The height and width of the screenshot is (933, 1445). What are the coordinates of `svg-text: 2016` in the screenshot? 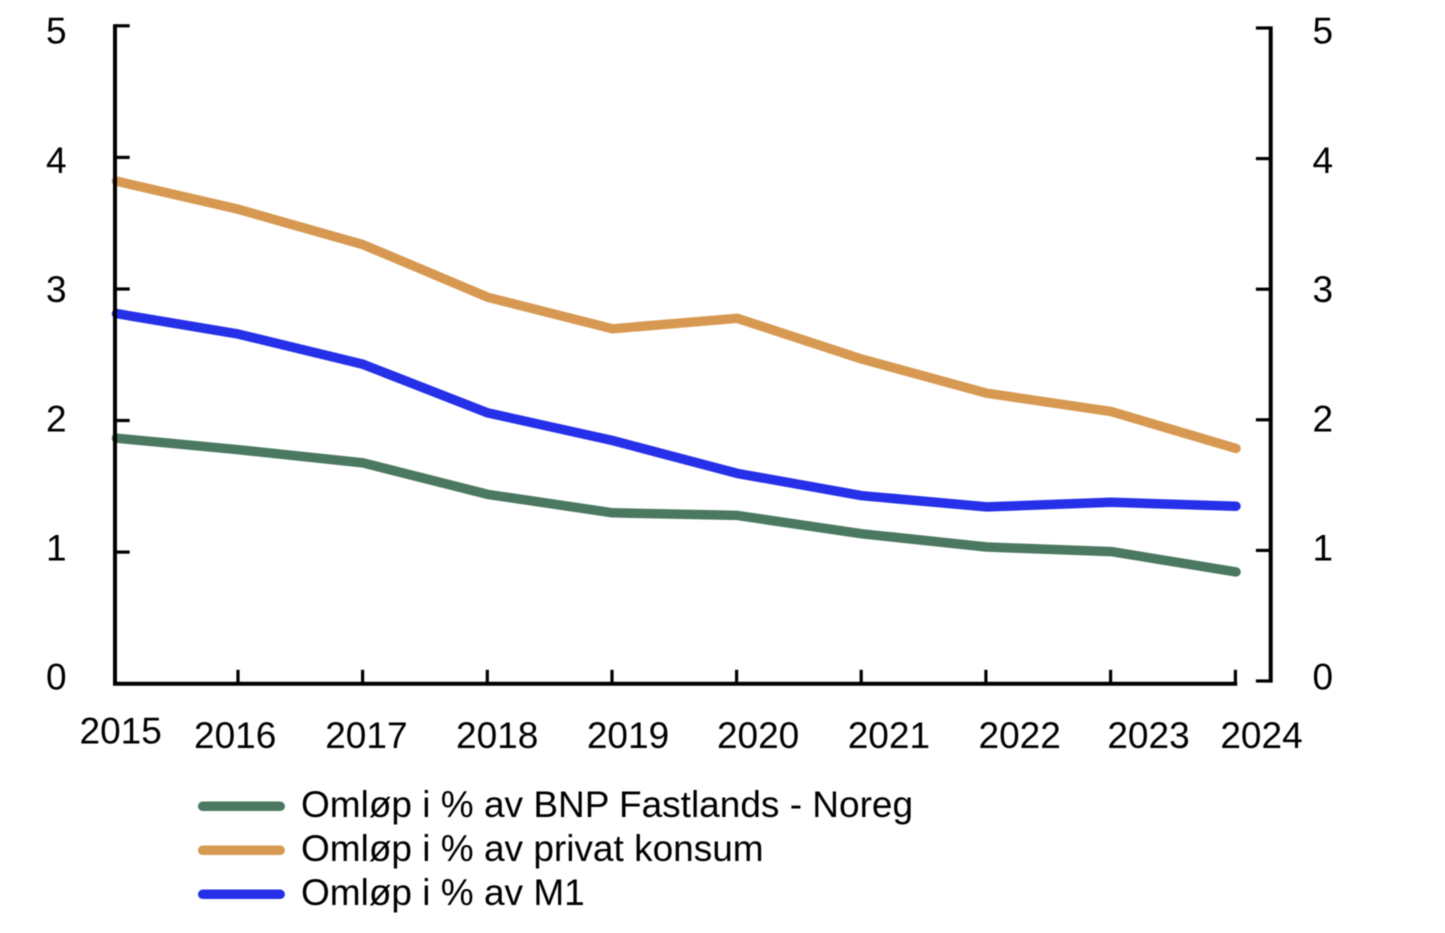 It's located at (235, 735).